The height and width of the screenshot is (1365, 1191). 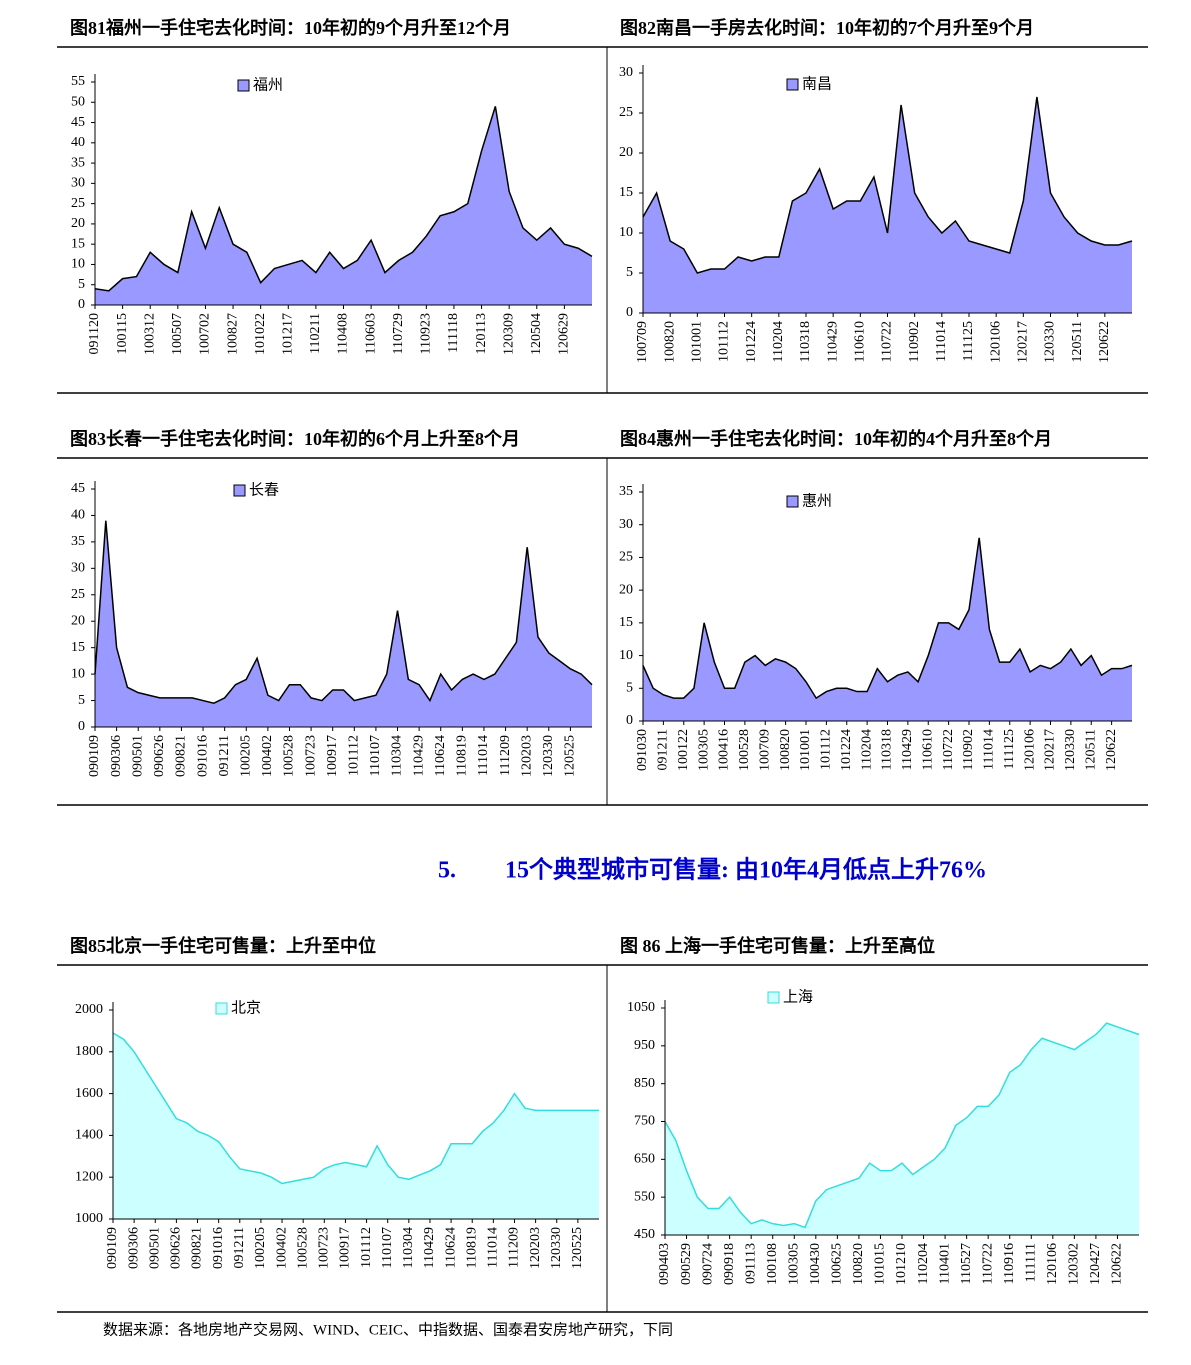 What do you see at coordinates (78, 122) in the screenshot?
I see `y-tick-label: 45` at bounding box center [78, 122].